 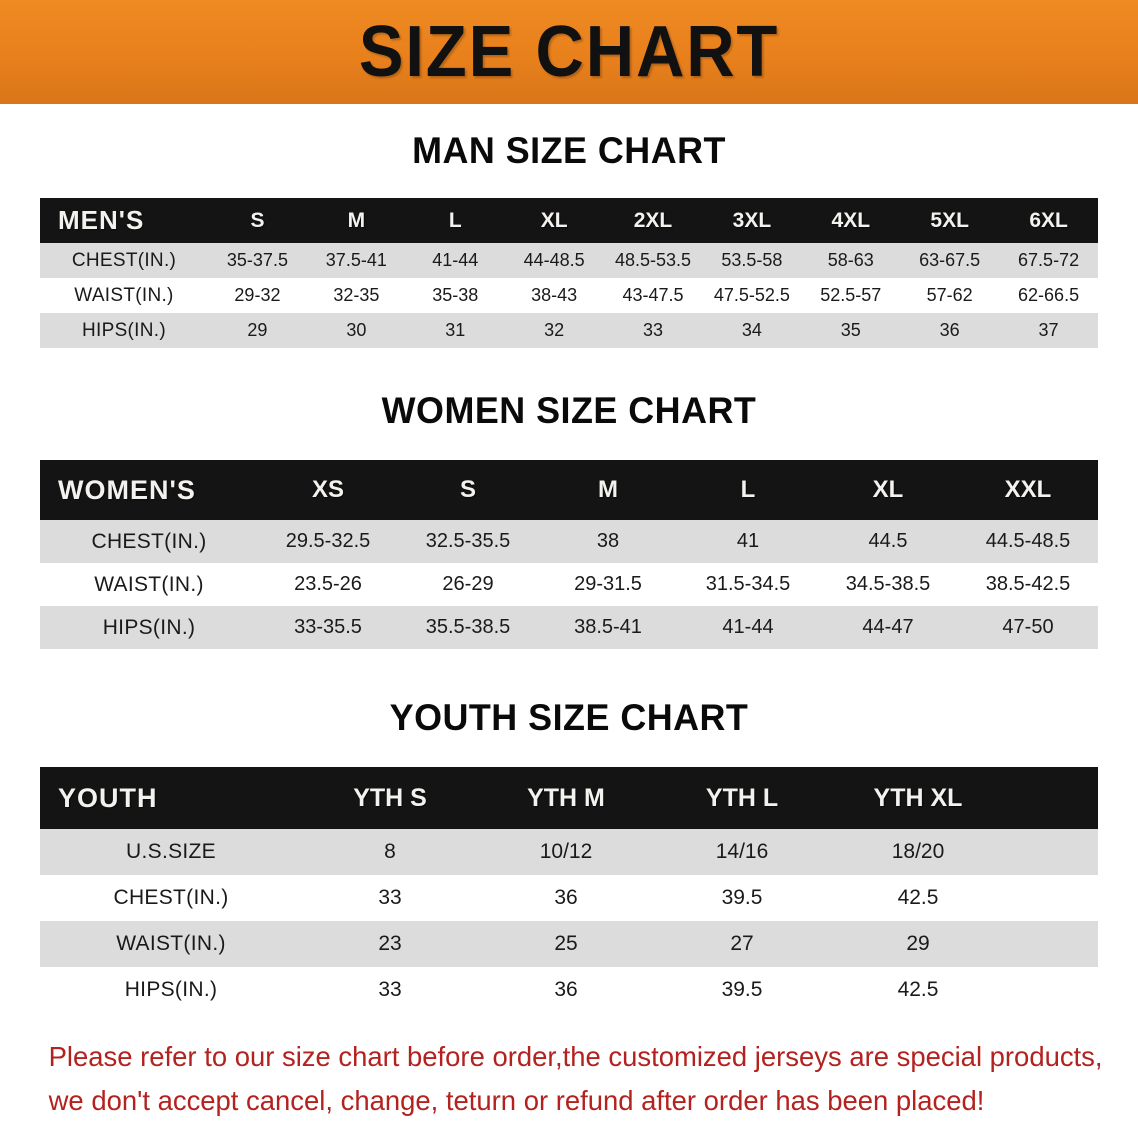 I want to click on man-hips-6xl: 37, so click(x=1048, y=330).